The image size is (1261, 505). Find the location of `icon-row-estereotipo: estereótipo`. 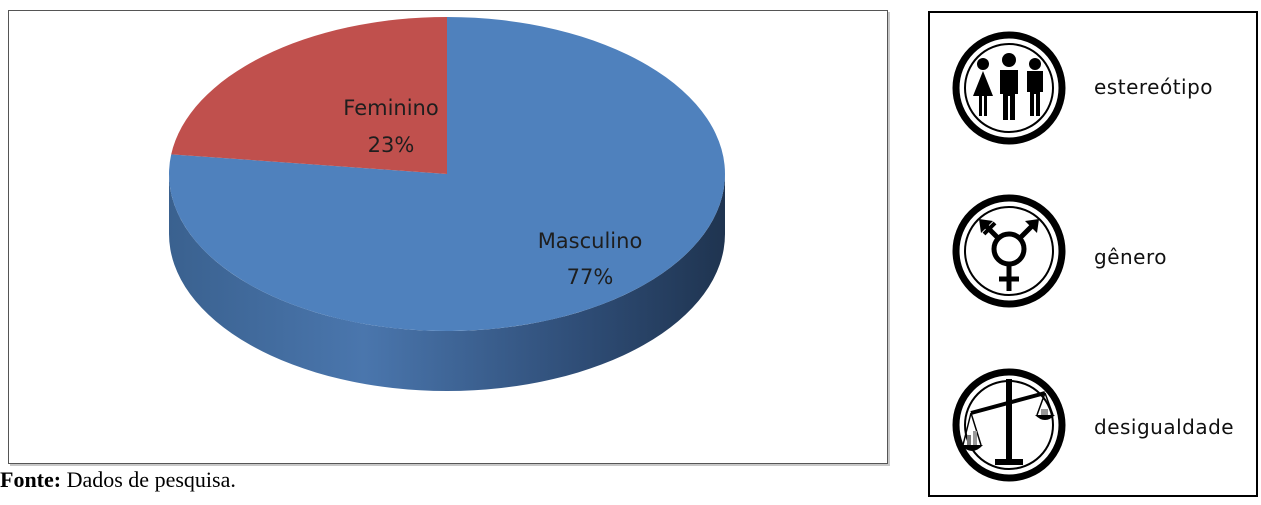

icon-row-estereotipo: estereótipo is located at coordinates (1093, 98).